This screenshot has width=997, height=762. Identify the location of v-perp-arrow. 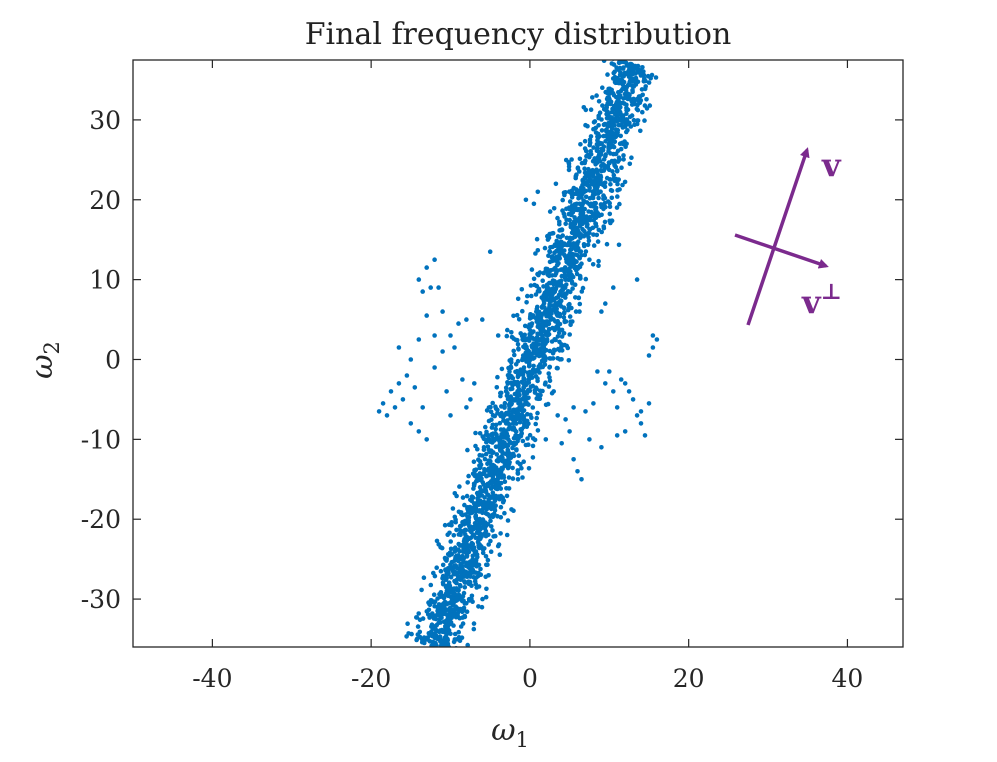
(781, 251).